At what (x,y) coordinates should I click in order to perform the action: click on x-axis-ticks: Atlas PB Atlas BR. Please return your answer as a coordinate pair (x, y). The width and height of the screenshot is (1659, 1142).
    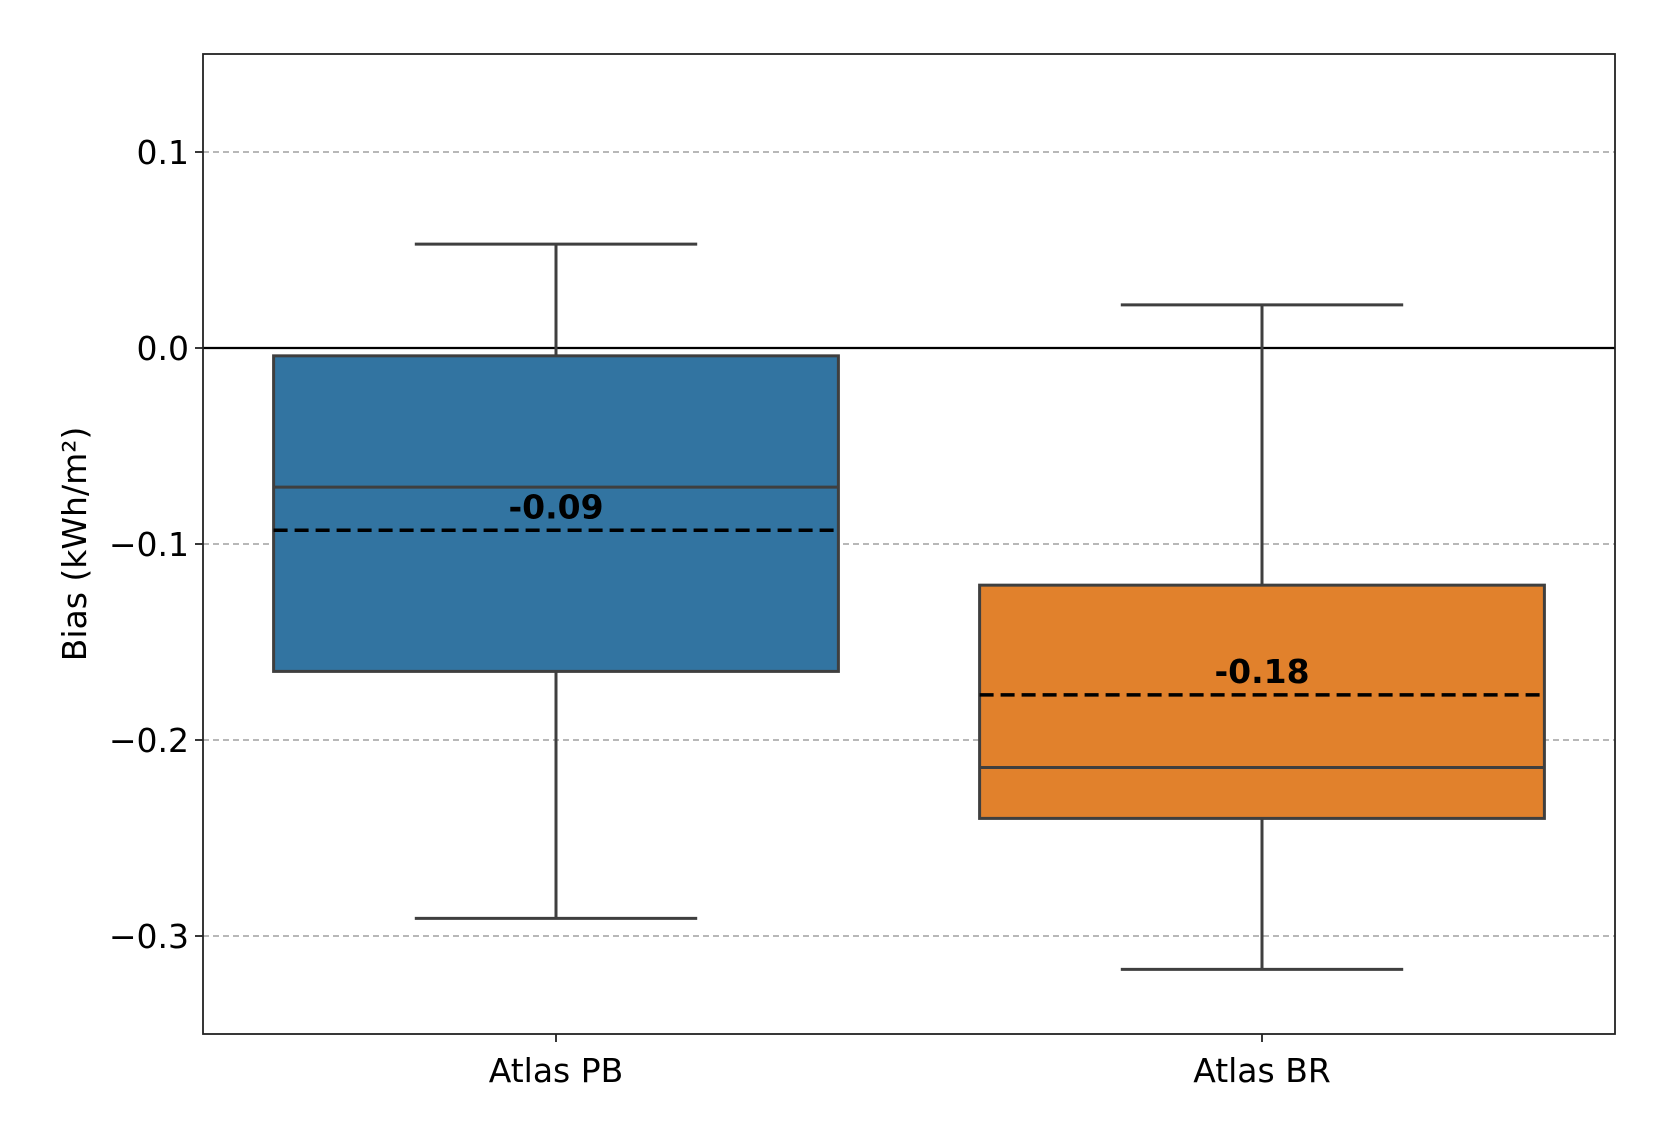
    Looking at the image, I should click on (910, 1062).